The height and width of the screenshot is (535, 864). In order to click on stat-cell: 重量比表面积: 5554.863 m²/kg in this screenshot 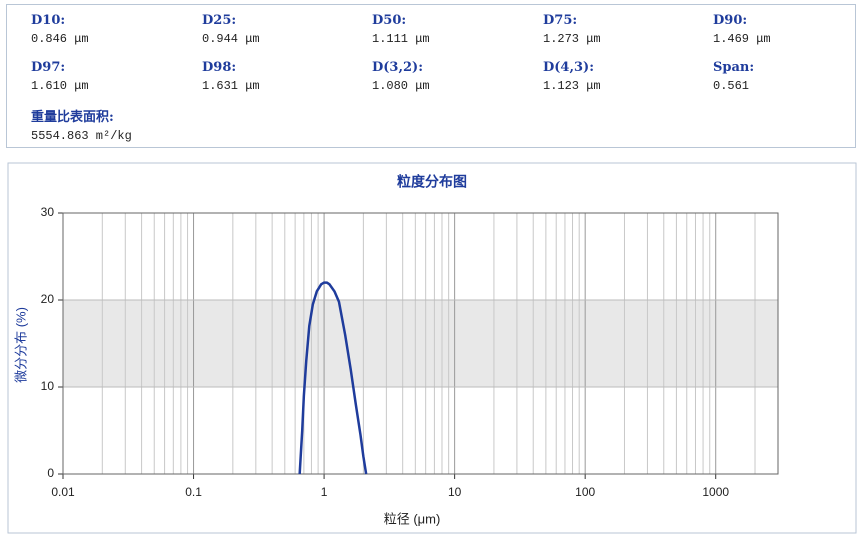, I will do `click(111, 124)`.